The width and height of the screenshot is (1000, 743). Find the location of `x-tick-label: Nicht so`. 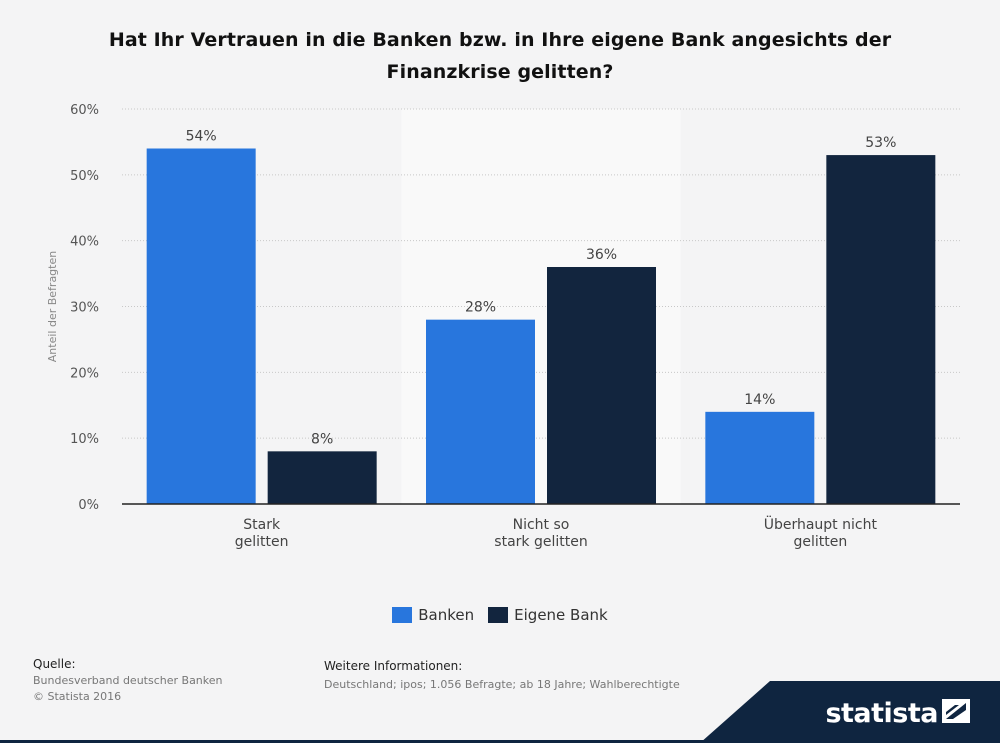

x-tick-label: Nicht so is located at coordinates (541, 525).